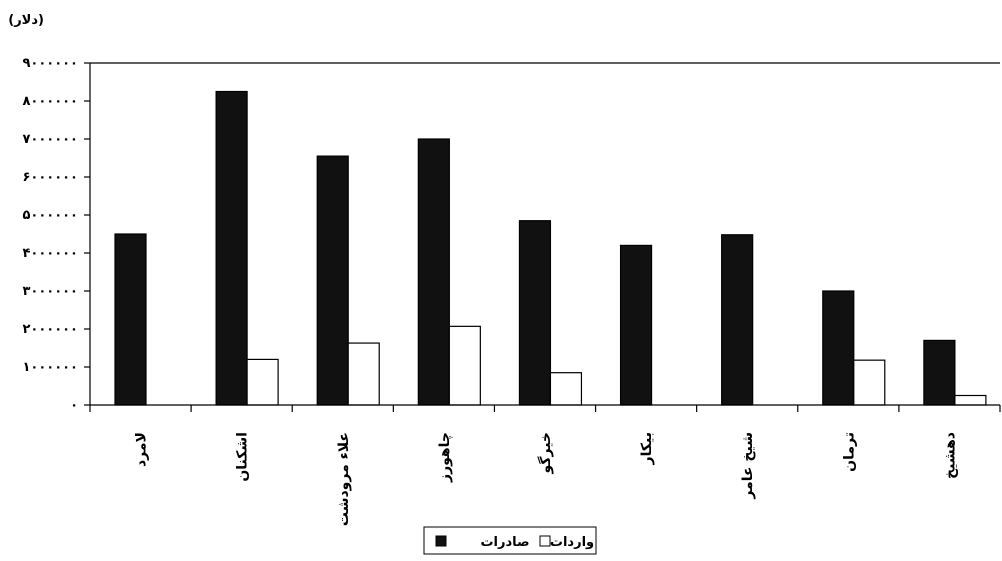  Describe the element at coordinates (572, 542) in the screenshot. I see `legend-label-imports: واردات` at that location.